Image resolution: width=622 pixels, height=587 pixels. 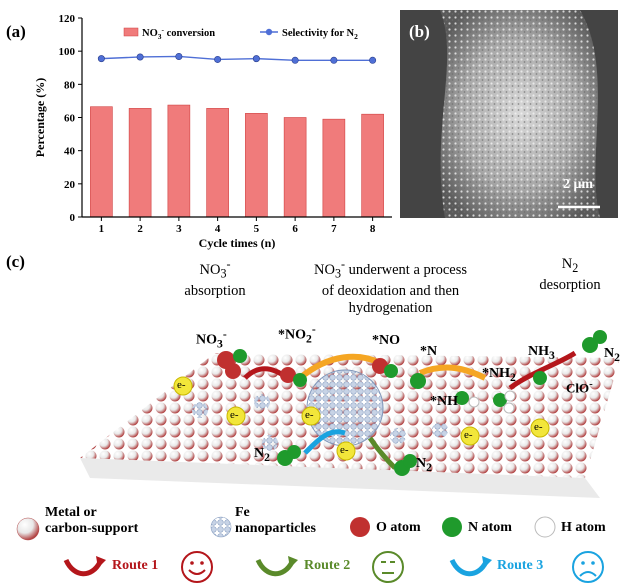 What do you see at coordinates (16, 31) in the screenshot?
I see `panel-label-a: (a)` at bounding box center [16, 31].